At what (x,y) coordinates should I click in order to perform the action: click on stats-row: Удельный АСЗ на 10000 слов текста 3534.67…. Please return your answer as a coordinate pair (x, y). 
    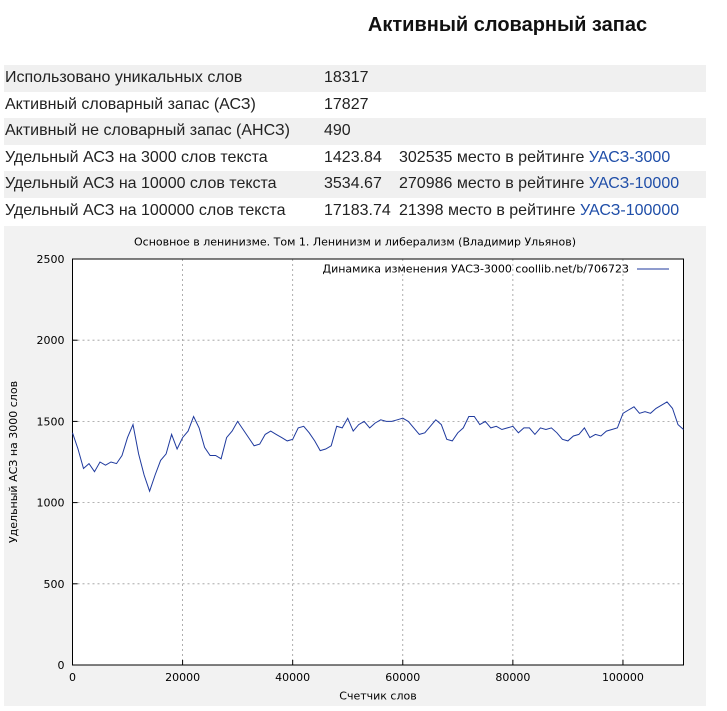
    Looking at the image, I should click on (355, 184).